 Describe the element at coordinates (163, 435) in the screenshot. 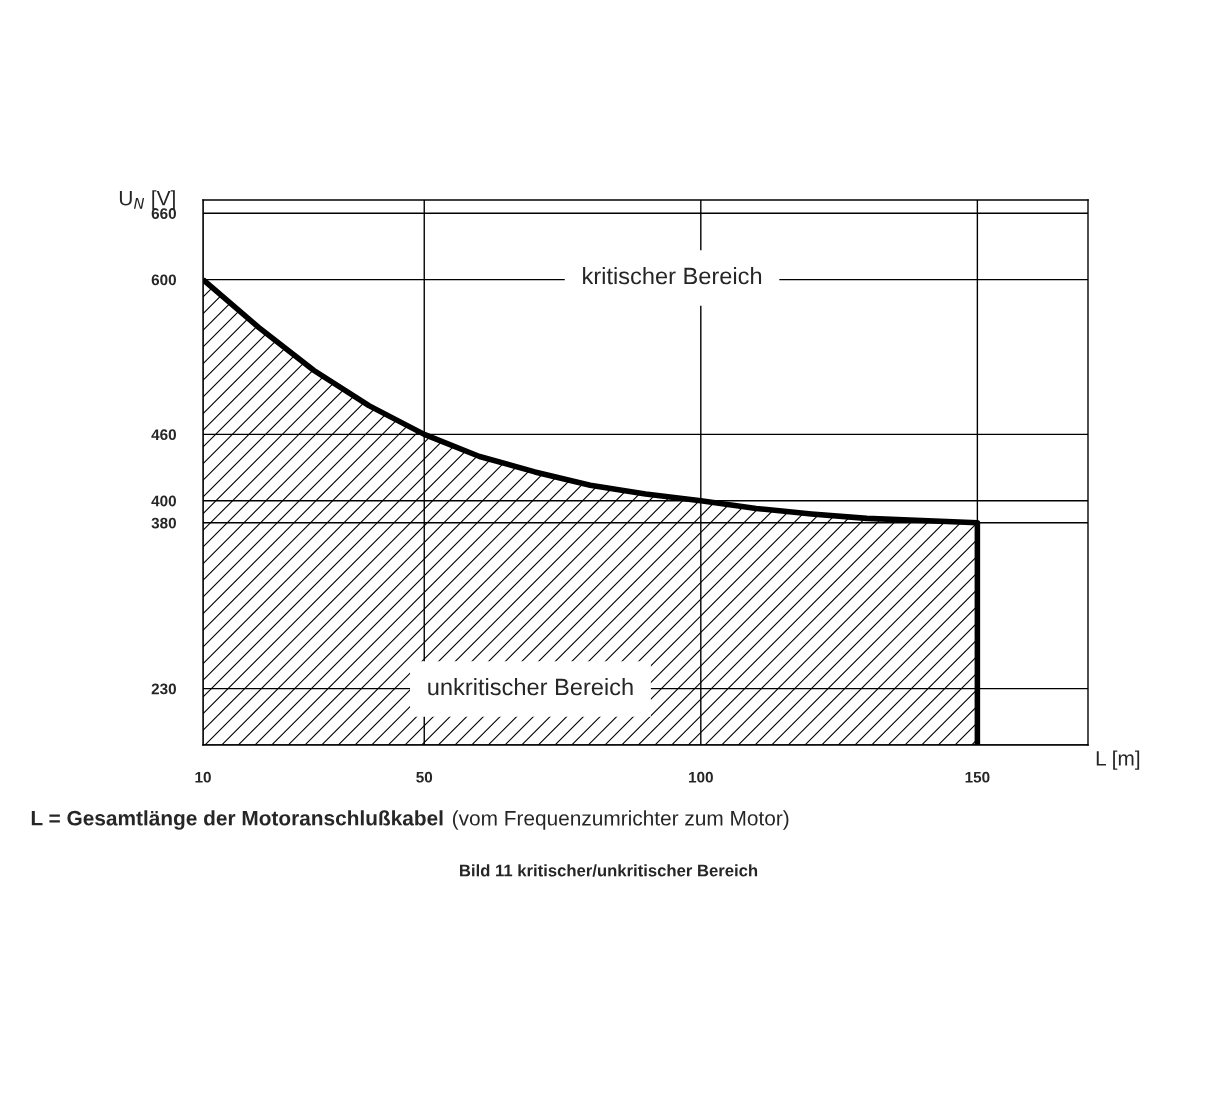

I see `y-tick-label: 460` at that location.